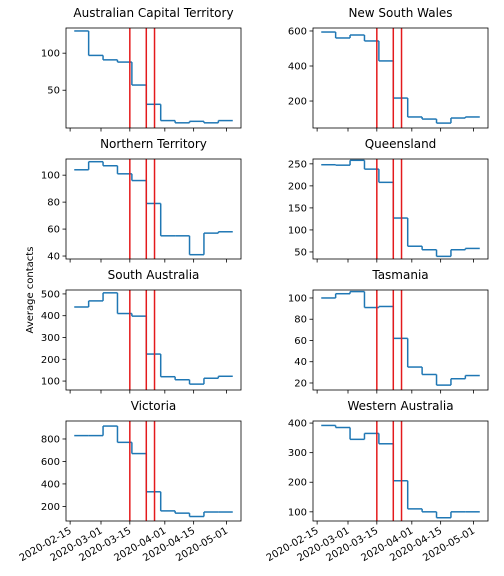 The image size is (504, 576). What do you see at coordinates (400, 13) in the screenshot?
I see `subplot-title: New South Wales` at bounding box center [400, 13].